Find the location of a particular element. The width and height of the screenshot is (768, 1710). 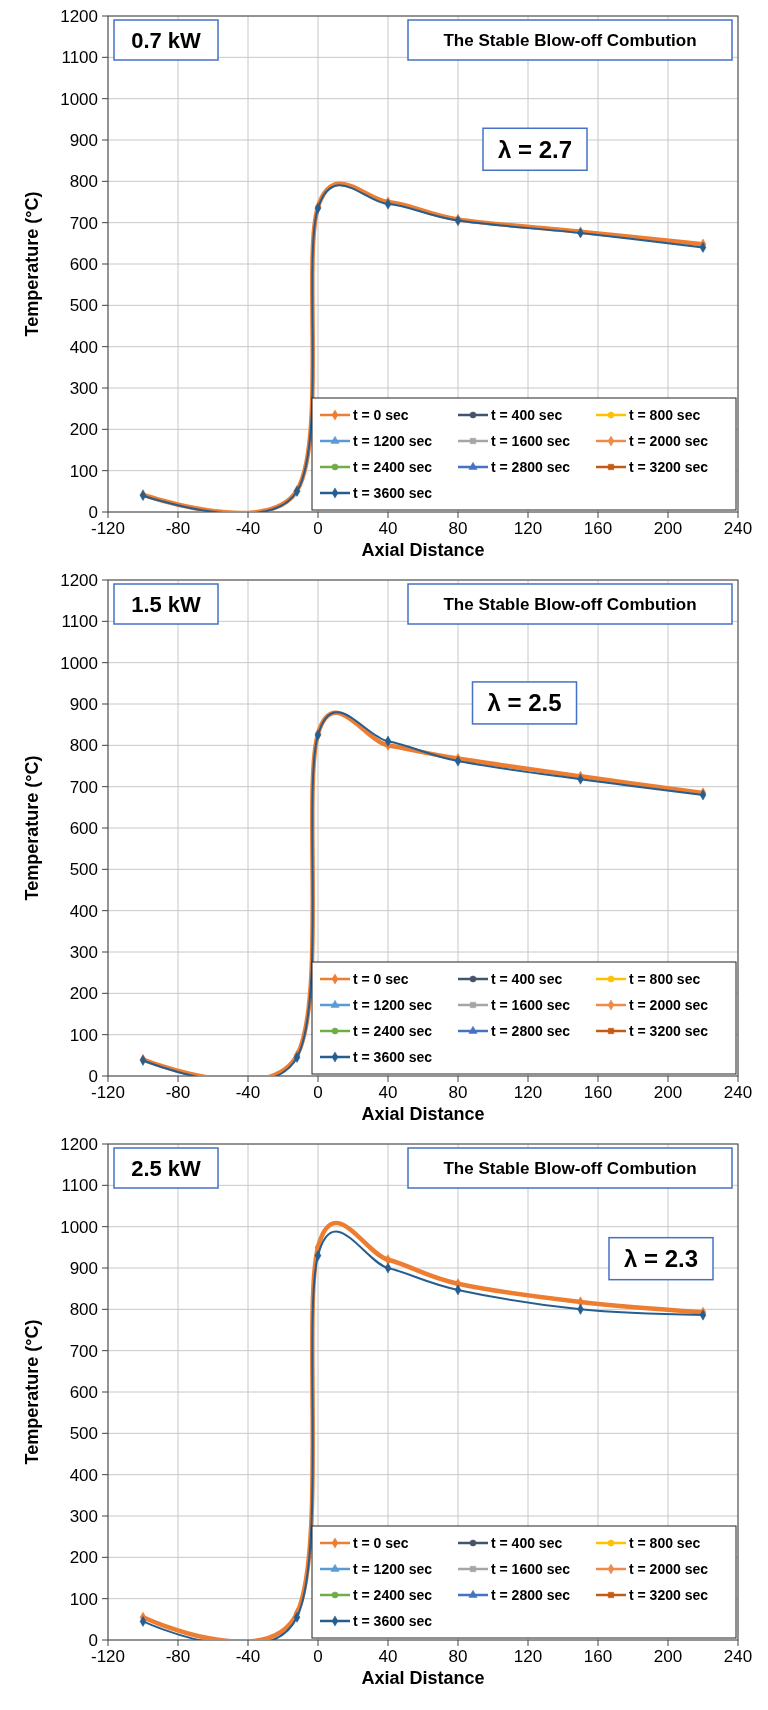

label-box: λ = 2.7 is located at coordinates (535, 149).